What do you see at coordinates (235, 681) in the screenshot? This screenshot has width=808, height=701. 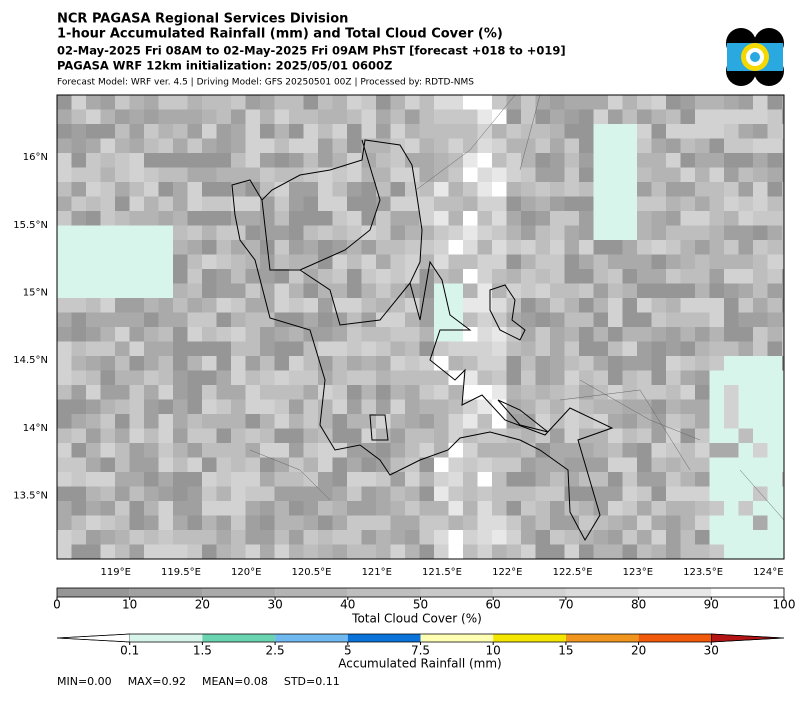 I see `stat: MEAN=0.08` at bounding box center [235, 681].